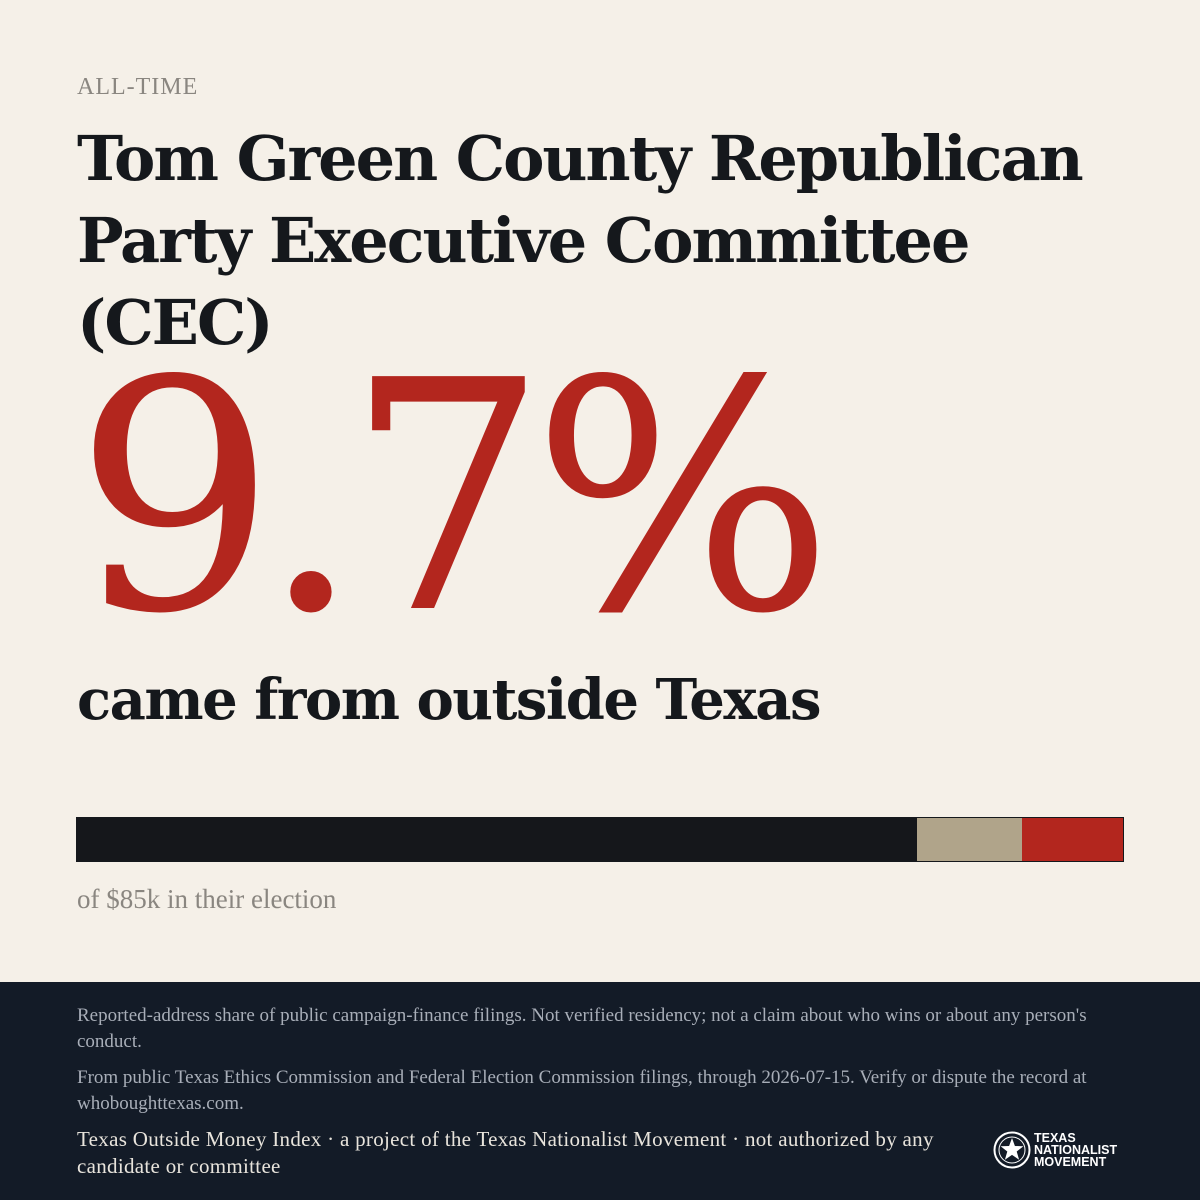  I want to click on logo-line: NATIONALIST, so click(1076, 1150).